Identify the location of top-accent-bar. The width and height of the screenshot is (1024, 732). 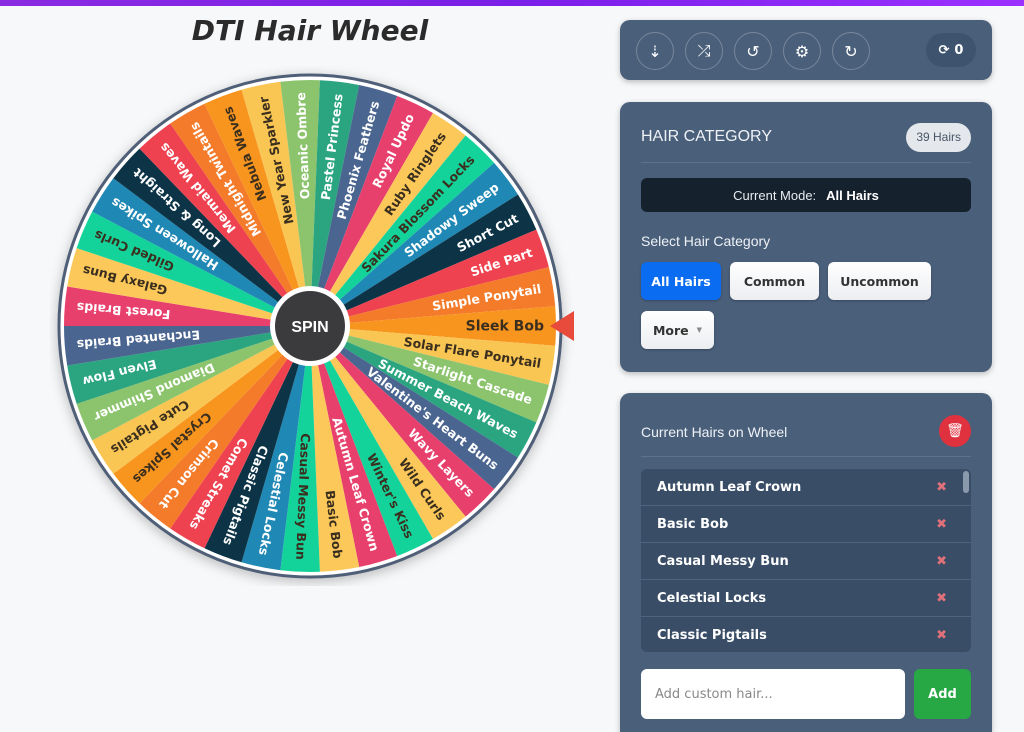
(512, 3).